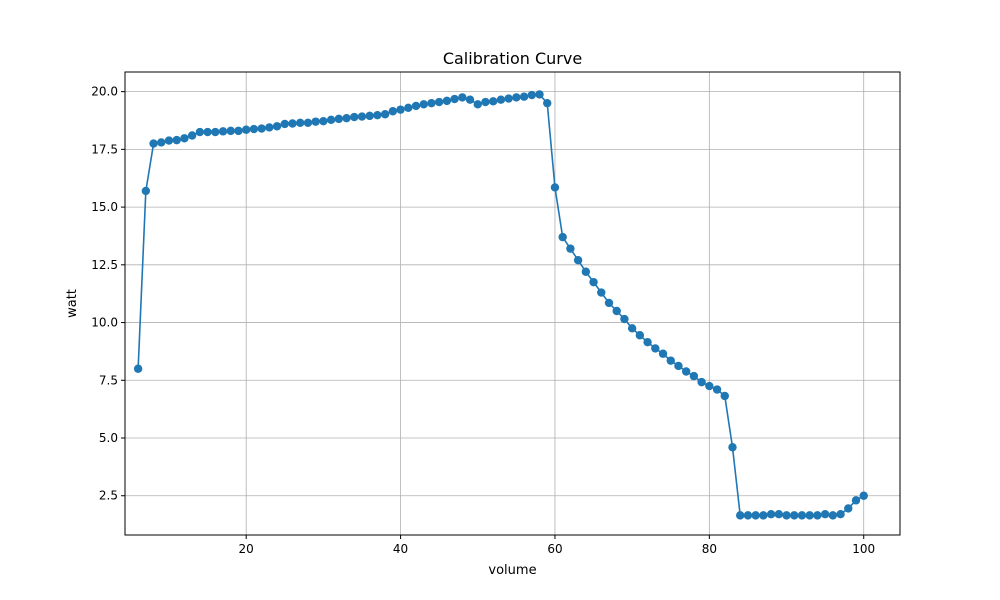 This screenshot has width=1000, height=600. Describe the element at coordinates (554, 549) in the screenshot. I see `x-tick-label: 60` at that location.